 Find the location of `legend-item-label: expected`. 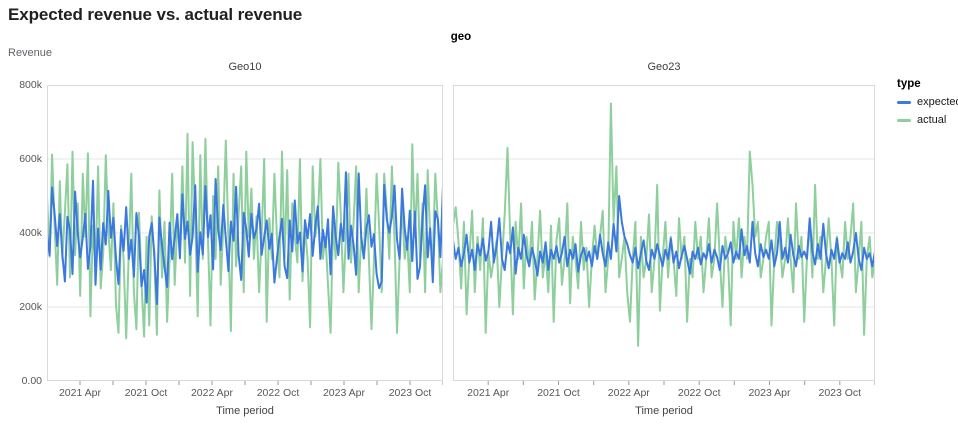

legend-item-label: expected is located at coordinates (937, 102).